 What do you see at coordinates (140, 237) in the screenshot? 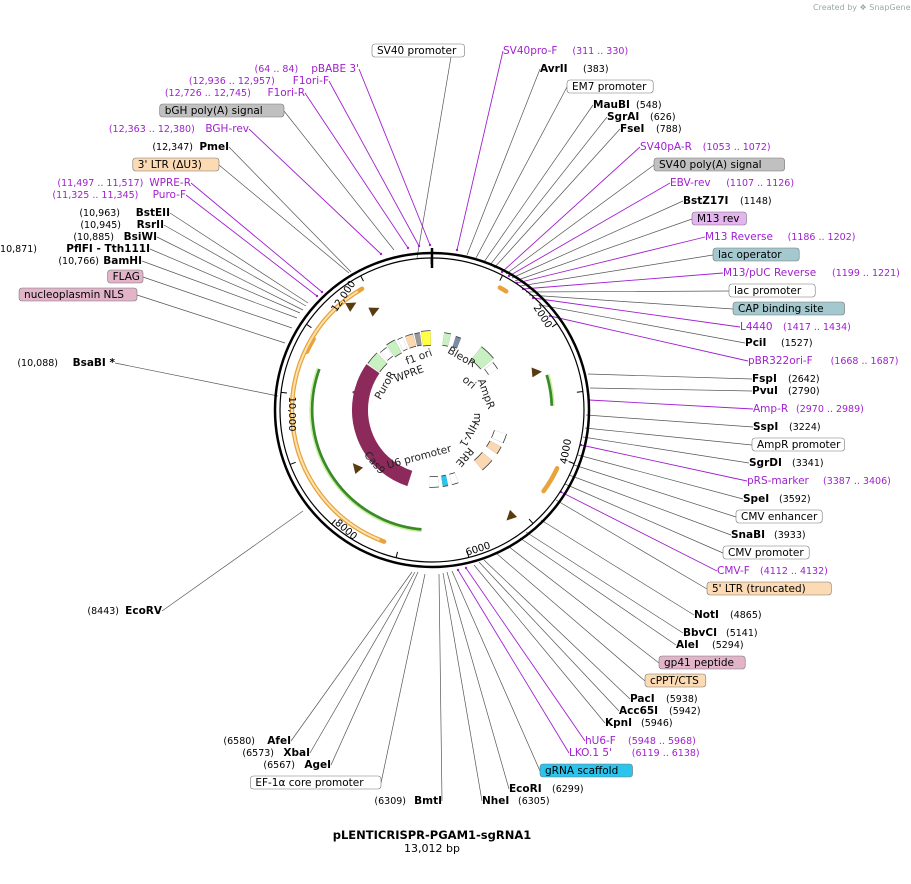
I see `svg-text: BsiWI` at bounding box center [140, 237].